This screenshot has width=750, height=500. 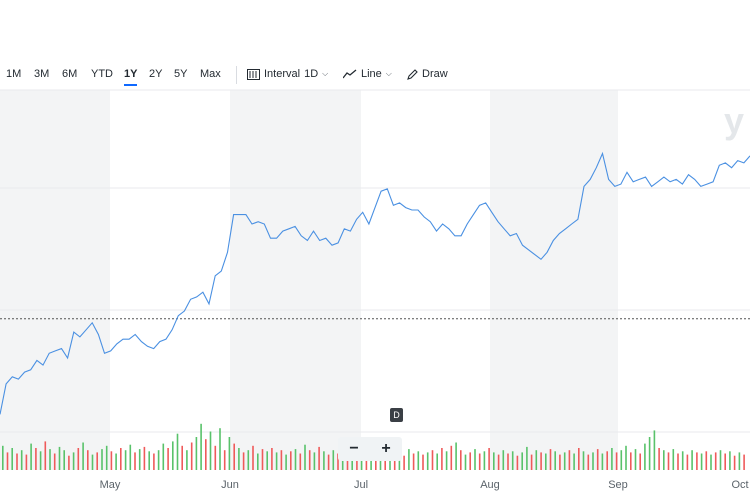 What do you see at coordinates (282, 74) in the screenshot?
I see `interval-label: Interval` at bounding box center [282, 74].